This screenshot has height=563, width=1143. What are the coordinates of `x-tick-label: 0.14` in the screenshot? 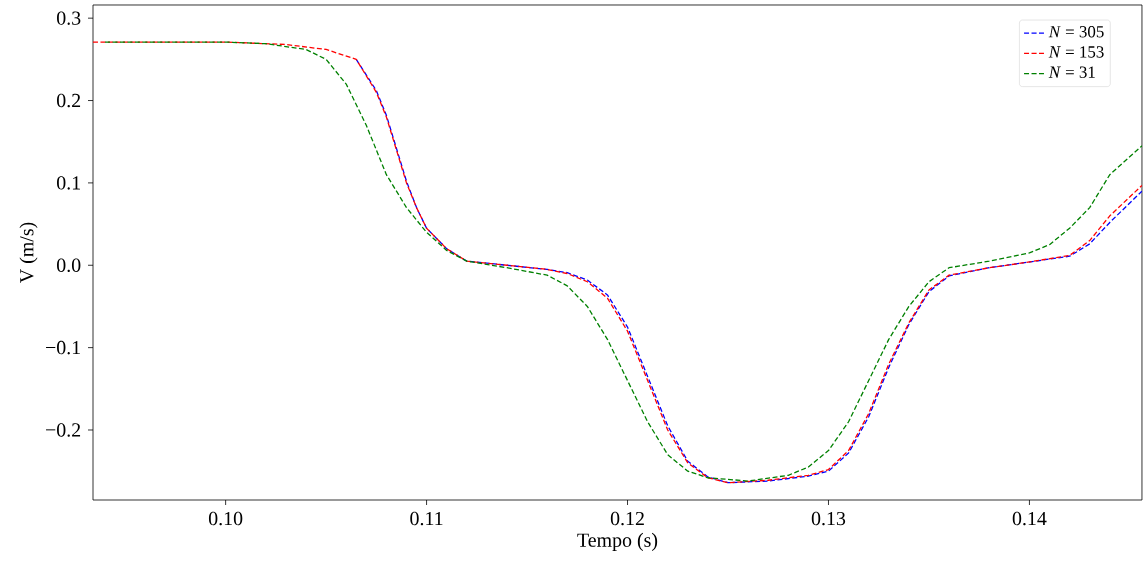 It's located at (1029, 518).